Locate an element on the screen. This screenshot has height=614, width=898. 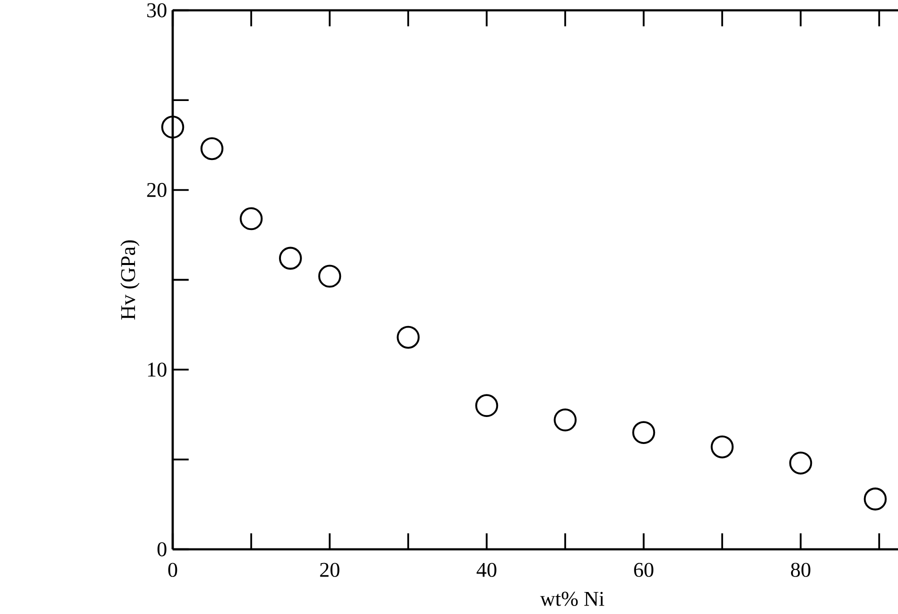
x-tick-label: 80 is located at coordinates (800, 569).